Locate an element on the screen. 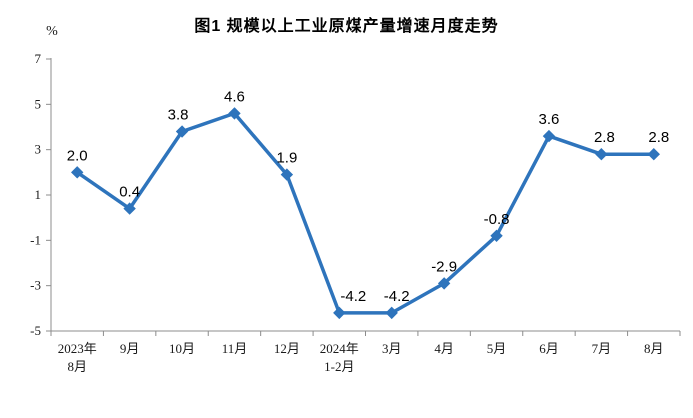 This screenshot has height=418, width=693. x-axis-tick-label: 10月 is located at coordinates (182, 348).